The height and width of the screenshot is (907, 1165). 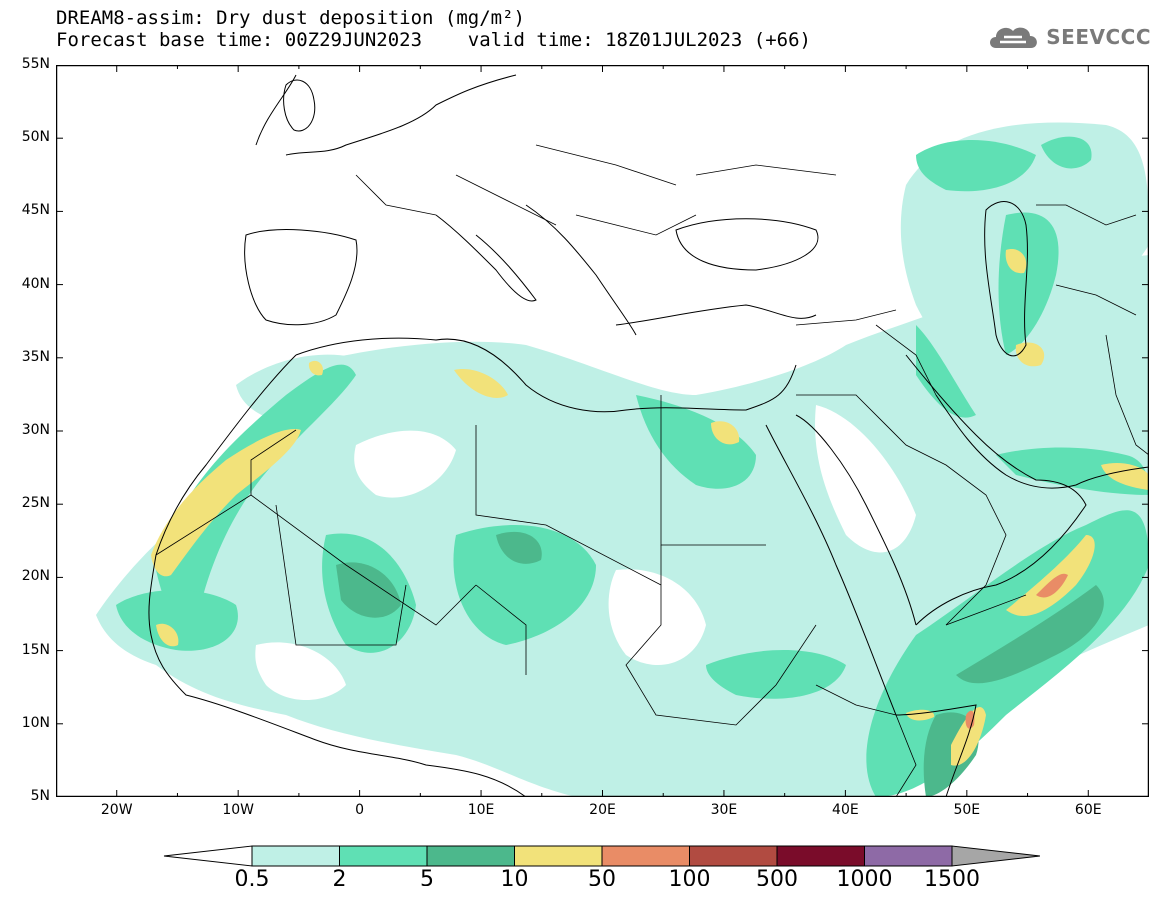 I want to click on field-mid-caspian-n, so click(x=976, y=166).